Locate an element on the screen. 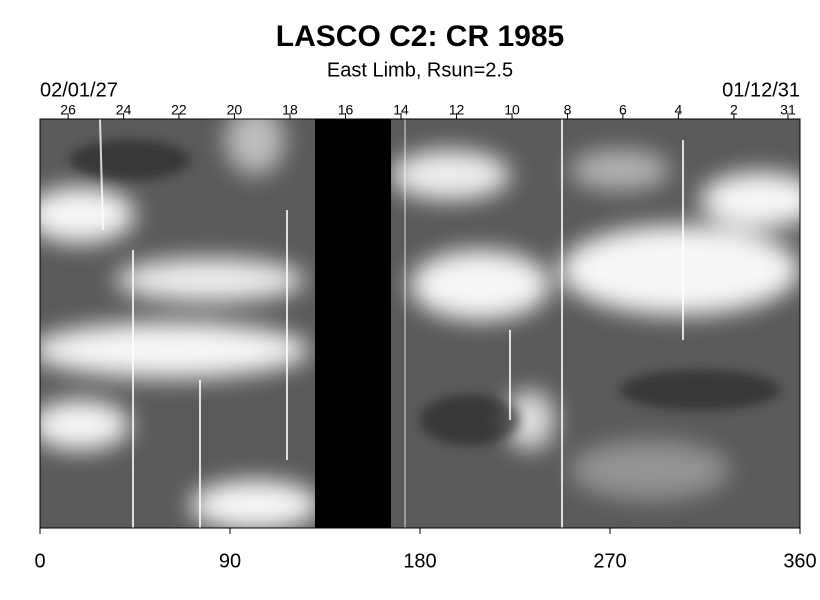  x2-tick-label: 22 is located at coordinates (179, 110).